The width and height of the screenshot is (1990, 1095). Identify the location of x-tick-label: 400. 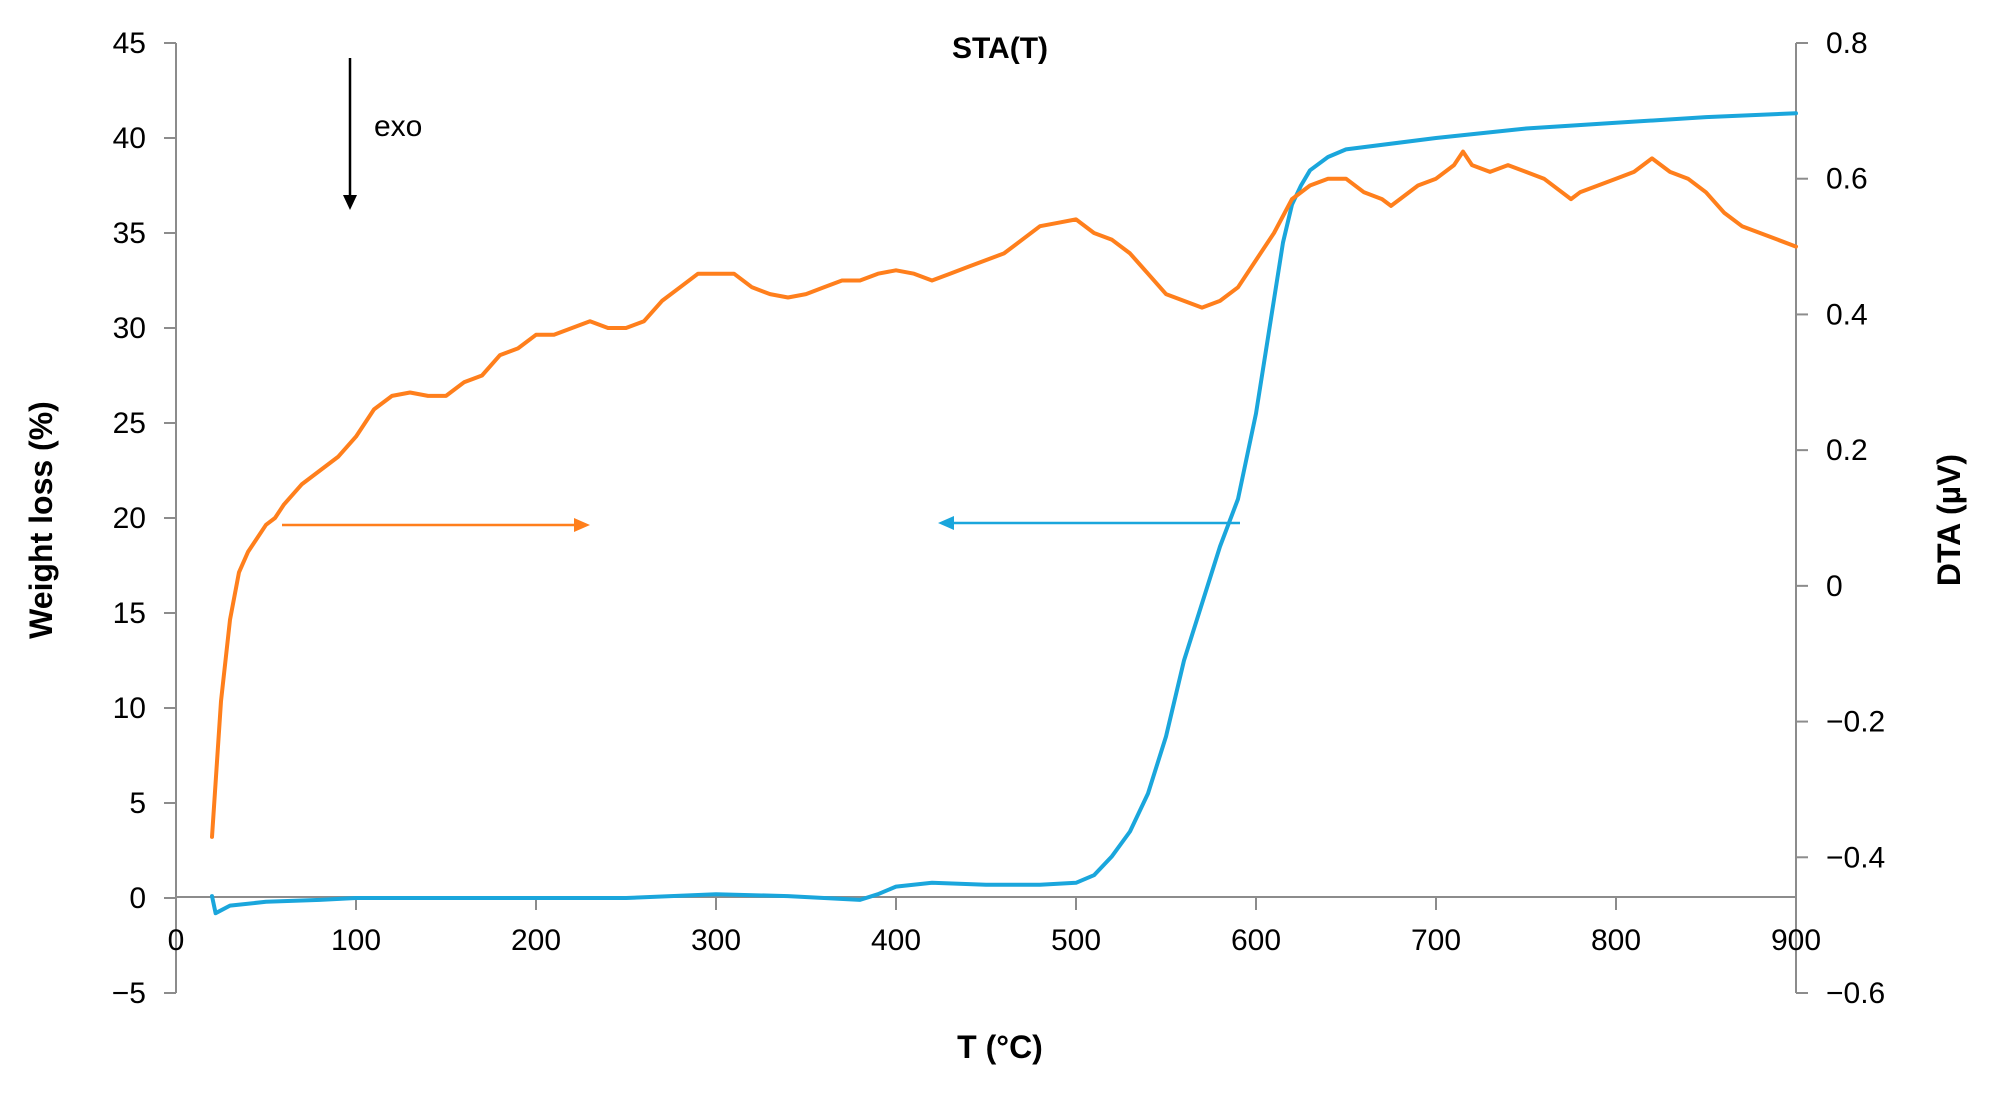
(896, 940).